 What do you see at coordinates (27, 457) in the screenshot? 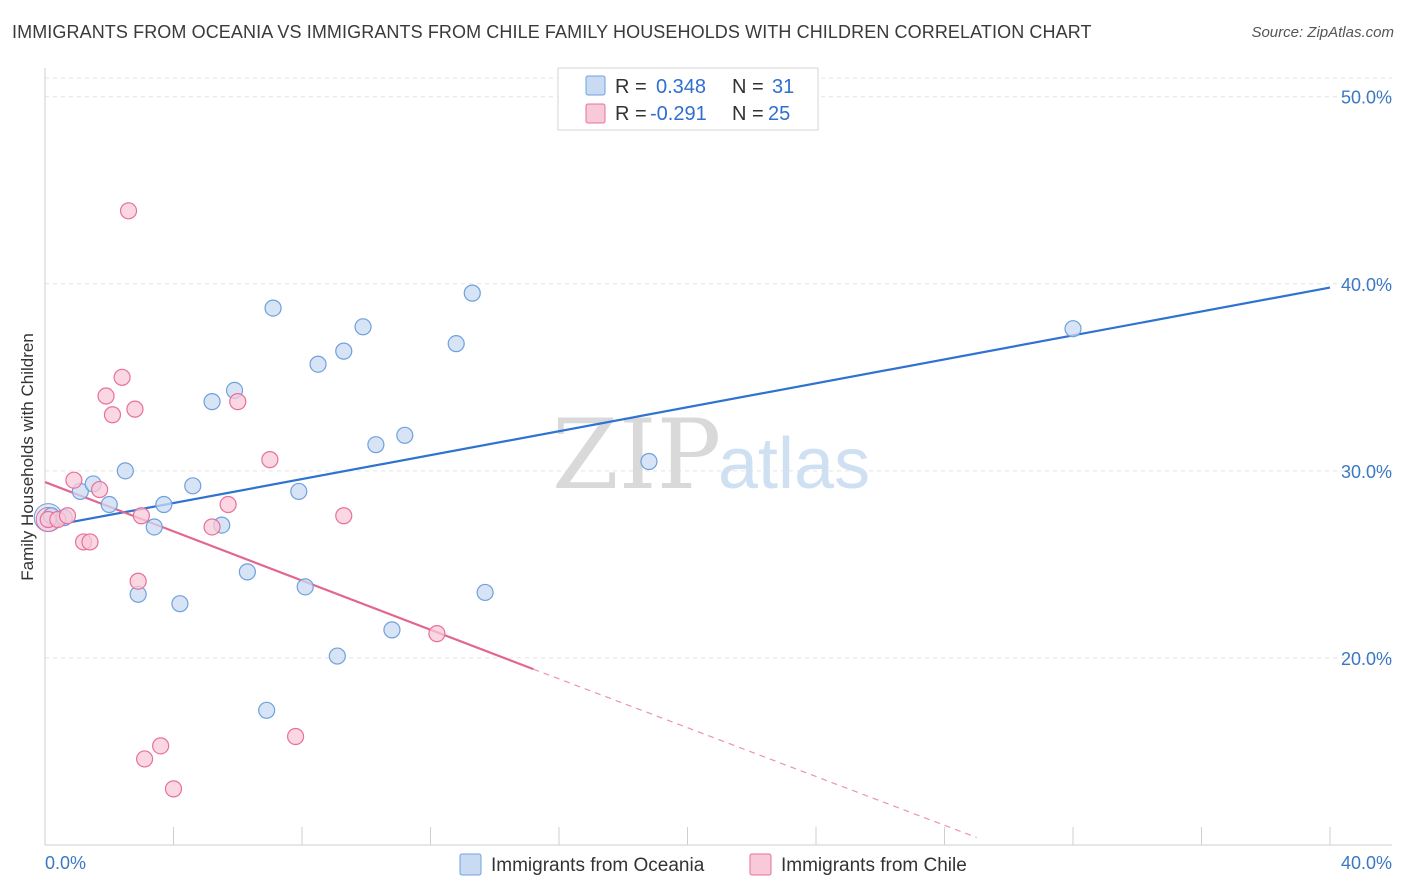
I see `y-axis-label: Family Households with Children` at bounding box center [27, 457].